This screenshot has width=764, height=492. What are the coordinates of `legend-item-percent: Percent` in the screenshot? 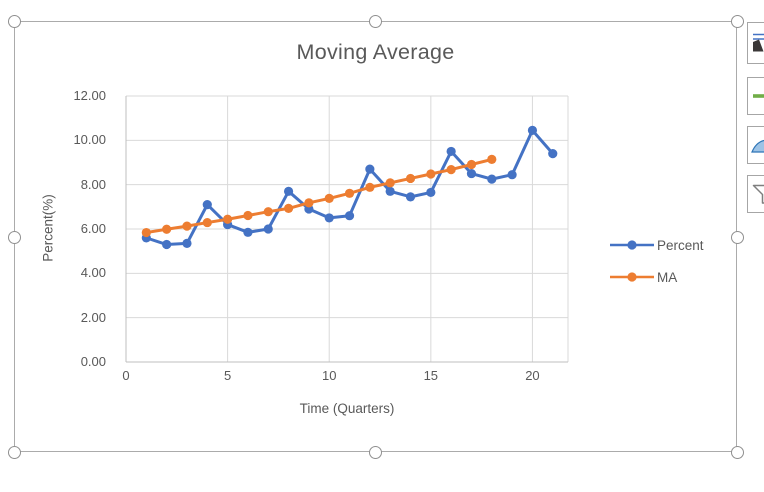 It's located at (656, 245).